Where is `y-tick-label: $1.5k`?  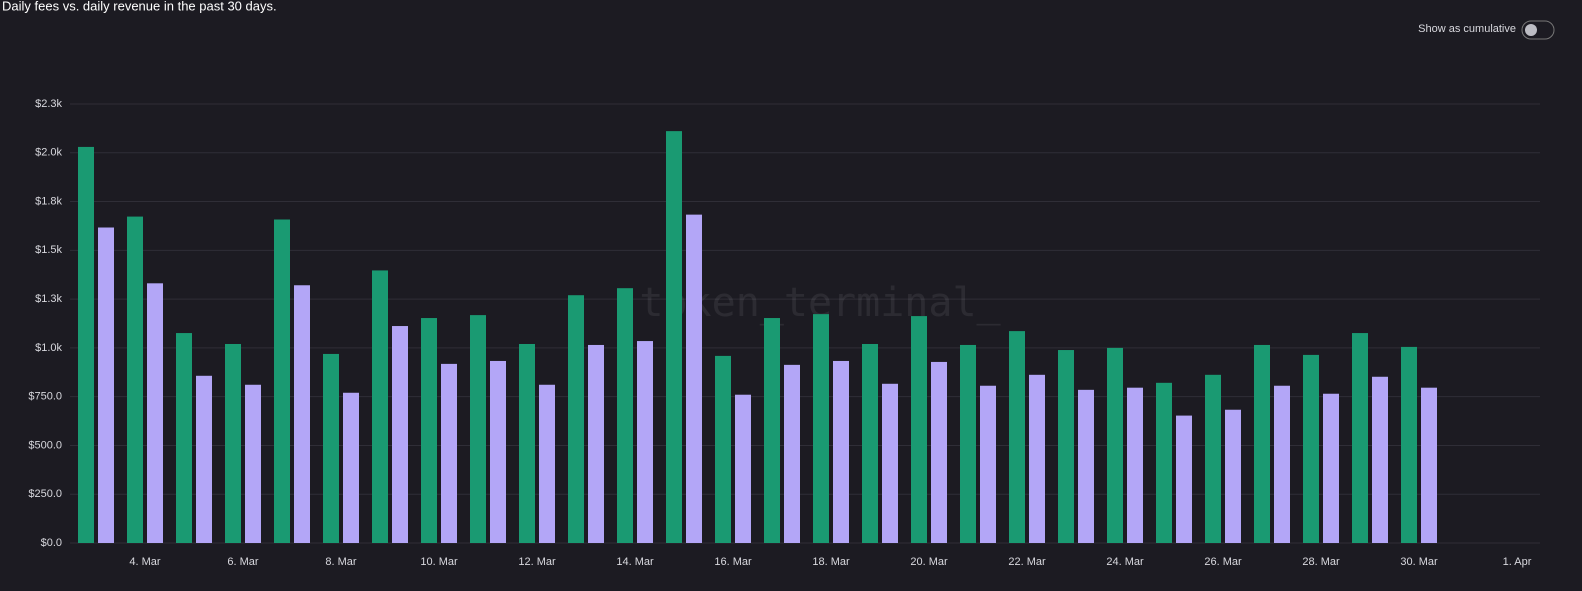 y-tick-label: $1.5k is located at coordinates (48, 250).